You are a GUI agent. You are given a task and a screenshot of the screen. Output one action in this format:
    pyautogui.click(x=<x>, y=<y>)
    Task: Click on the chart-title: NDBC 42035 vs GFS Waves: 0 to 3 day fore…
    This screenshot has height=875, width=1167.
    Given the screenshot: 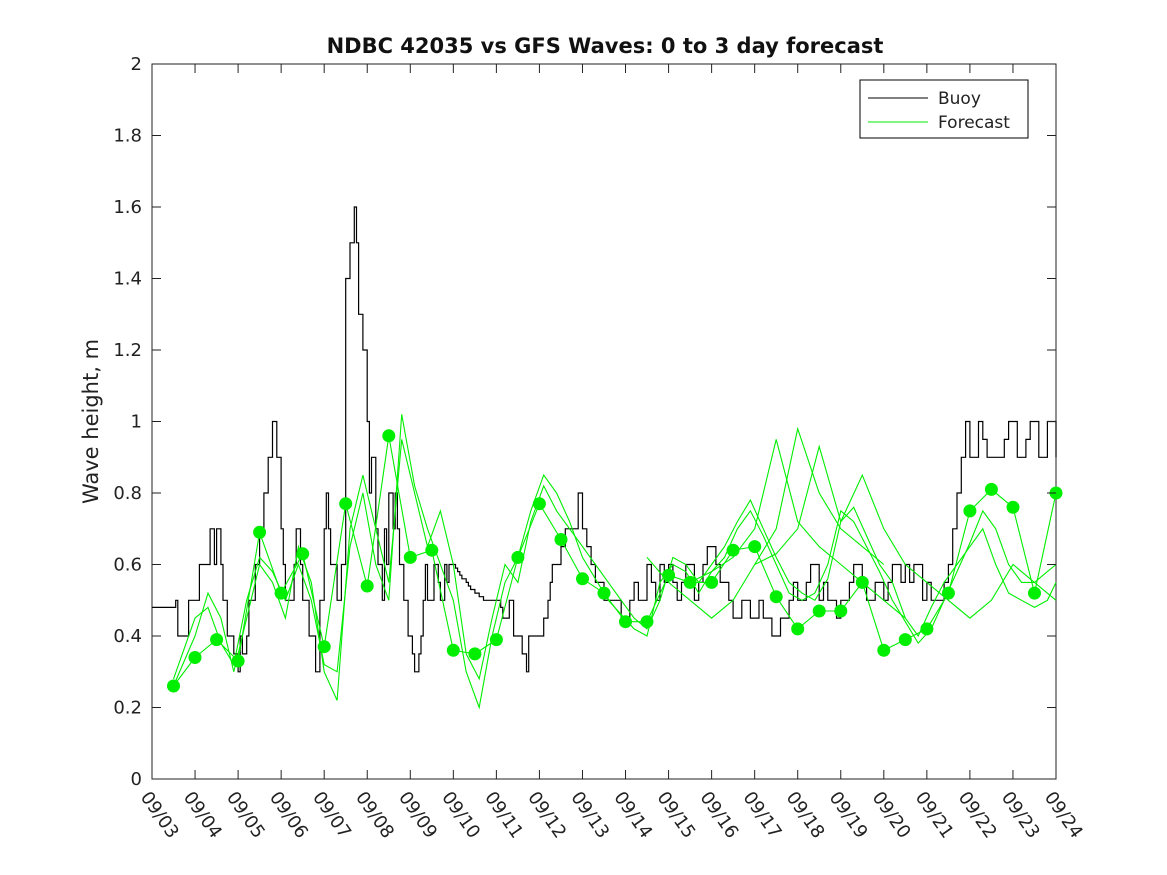 What is the action you would take?
    pyautogui.click(x=605, y=46)
    